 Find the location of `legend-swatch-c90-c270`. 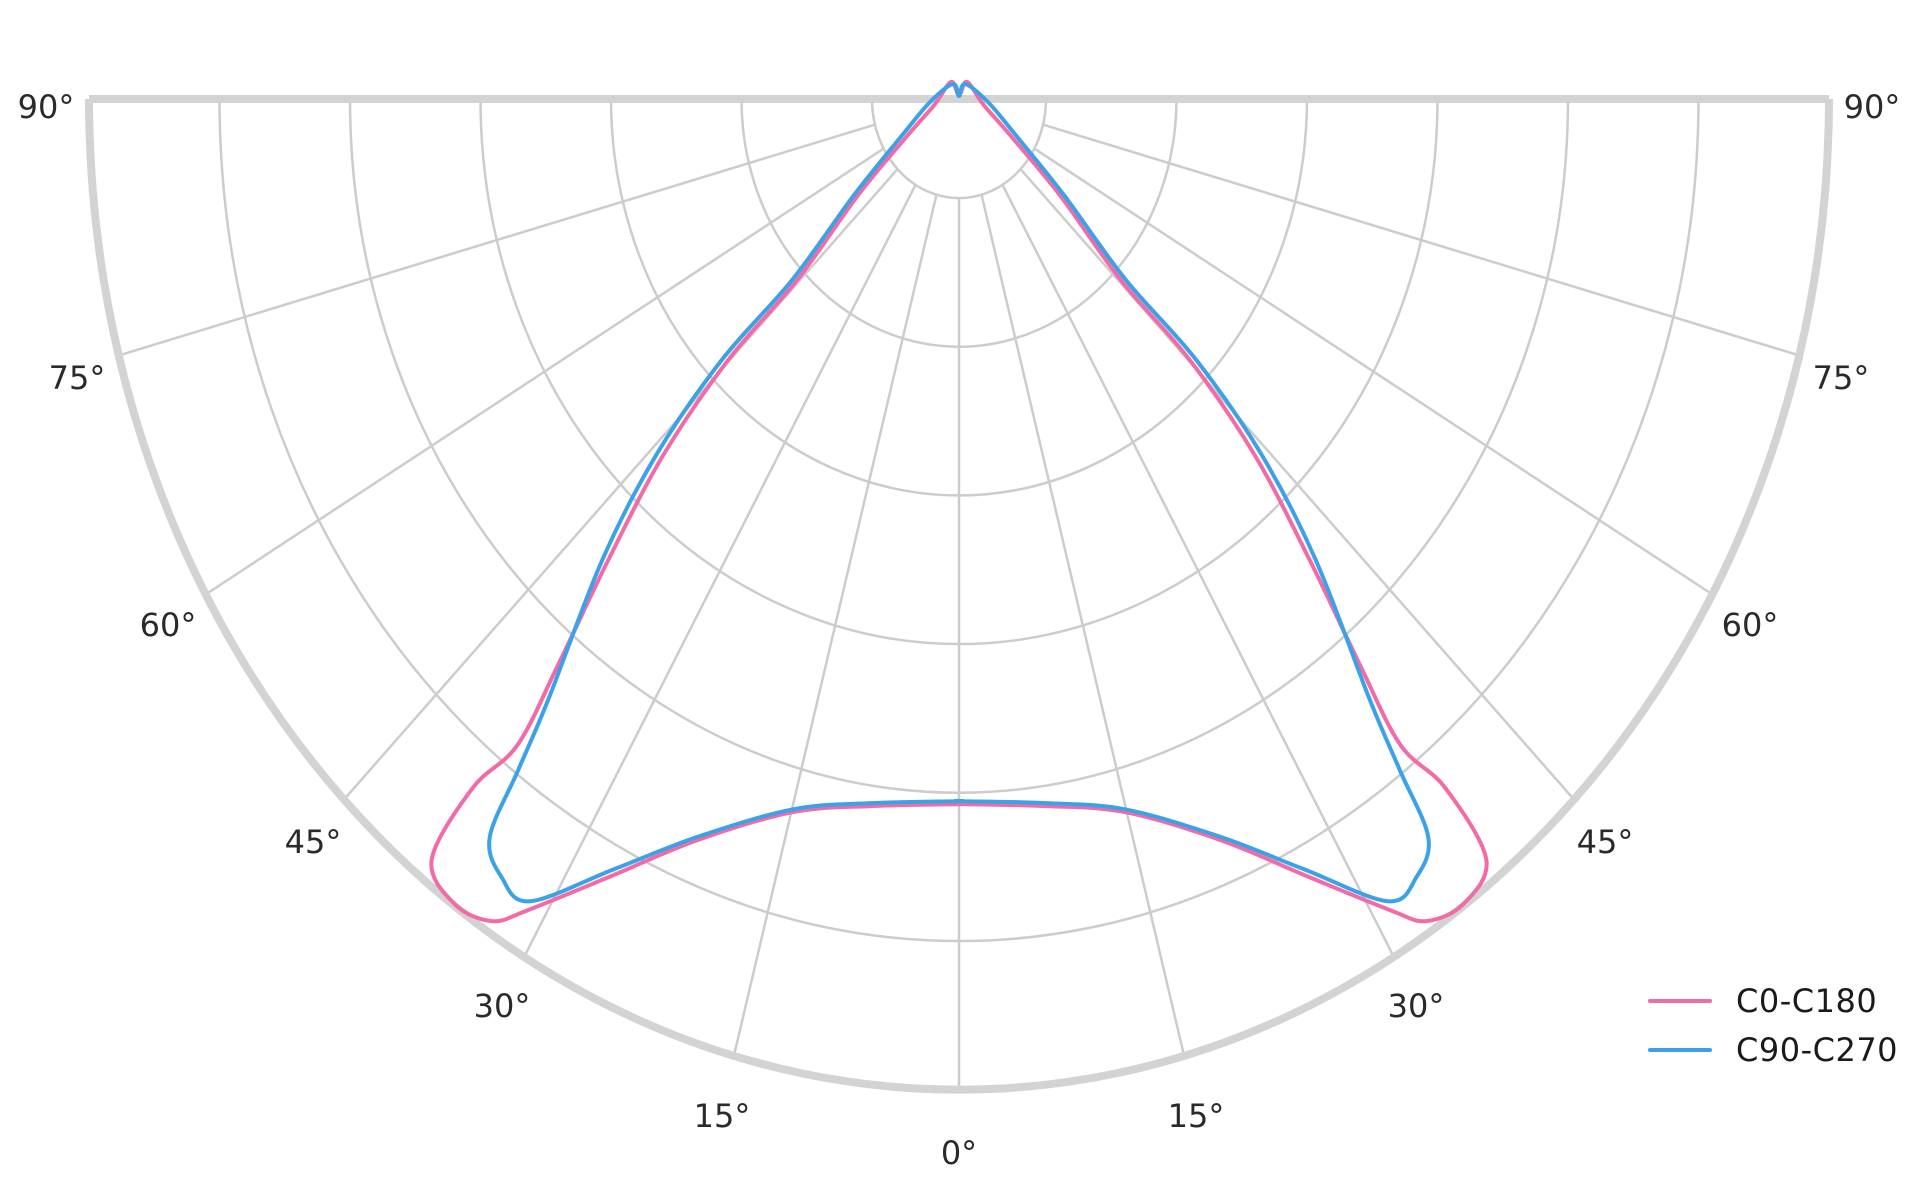

legend-swatch-c90-c270 is located at coordinates (1680, 1050).